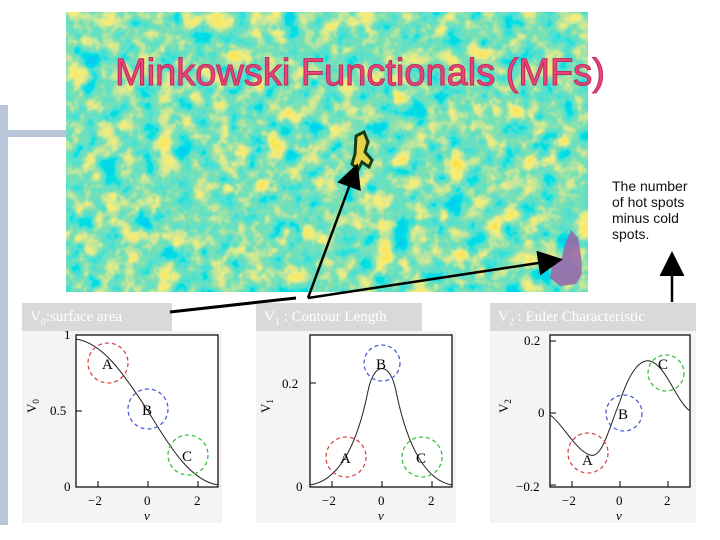 The image size is (720, 540). I want to click on decorative-bar-top, so click(39, 133).